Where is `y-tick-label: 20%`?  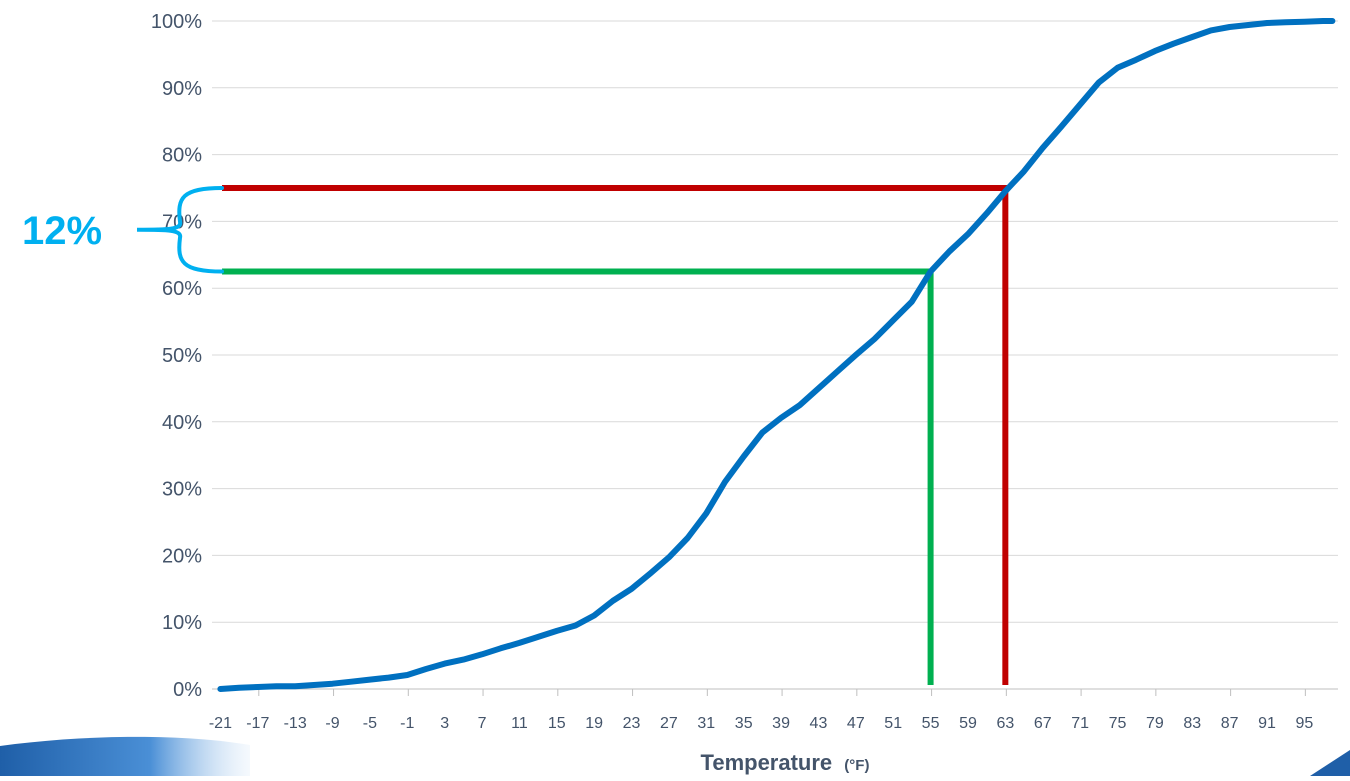
y-tick-label: 20% is located at coordinates (182, 556).